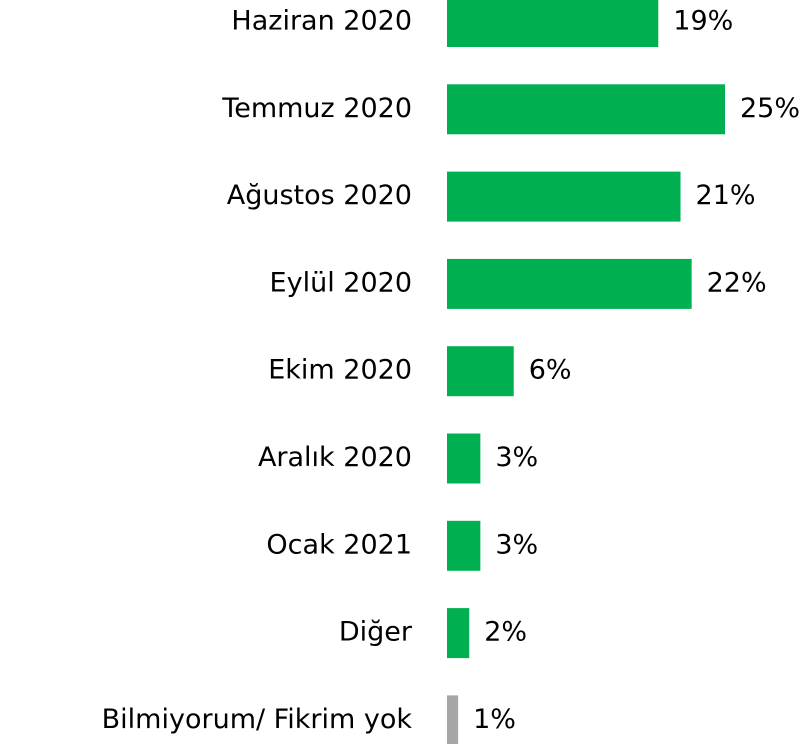 This screenshot has width=811, height=744. I want to click on value-label: 21%, so click(726, 195).